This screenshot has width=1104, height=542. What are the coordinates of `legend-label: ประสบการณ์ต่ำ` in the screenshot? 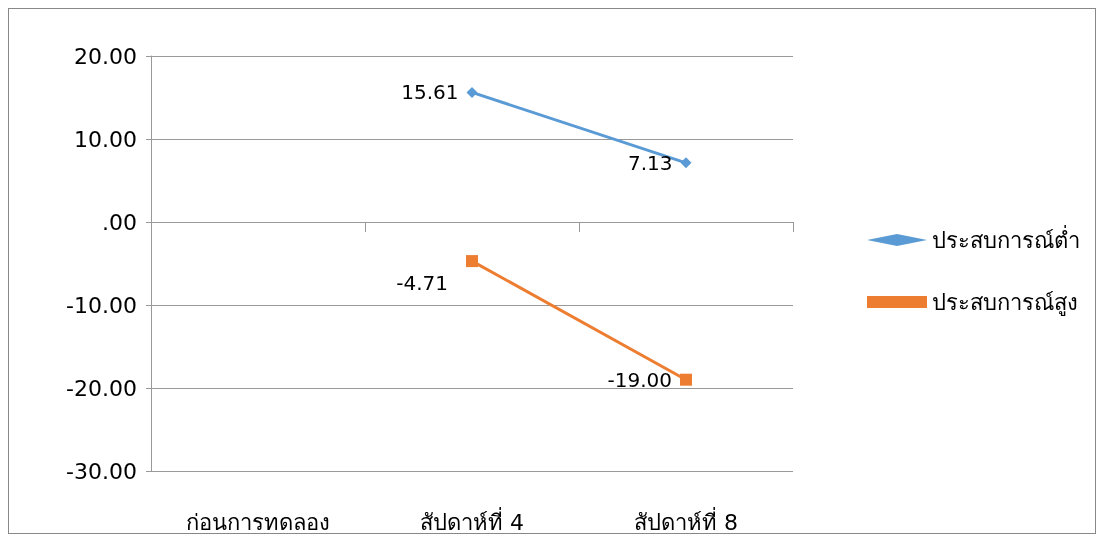 It's located at (1006, 238).